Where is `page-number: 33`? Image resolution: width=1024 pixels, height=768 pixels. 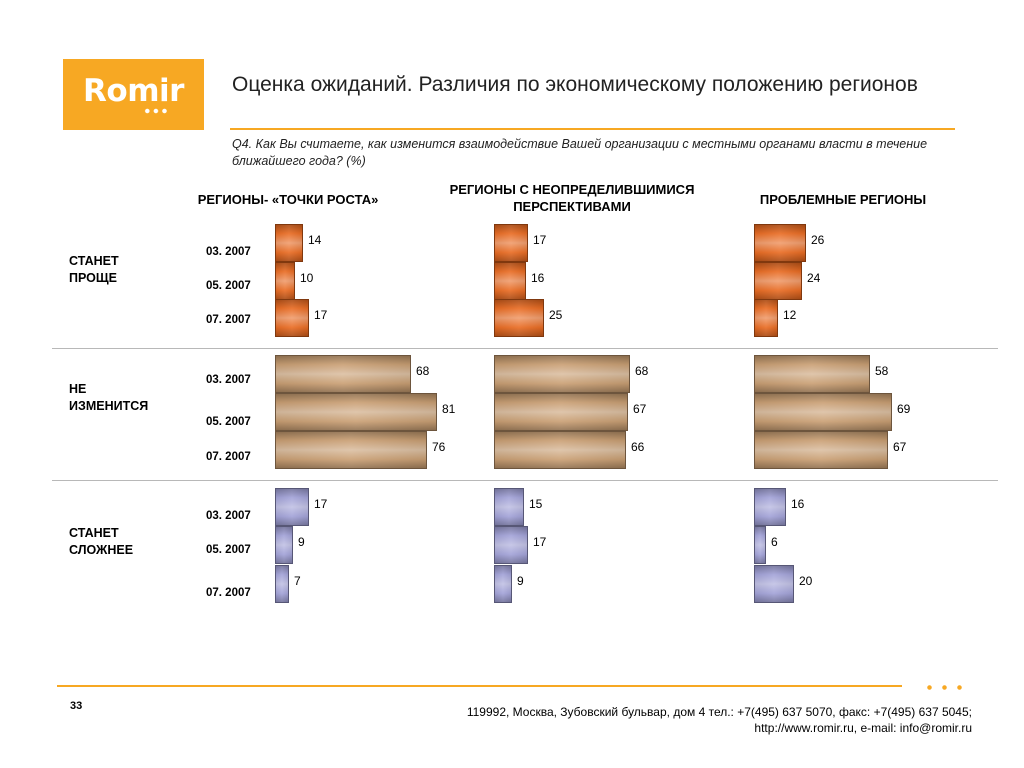 page-number: 33 is located at coordinates (76, 706).